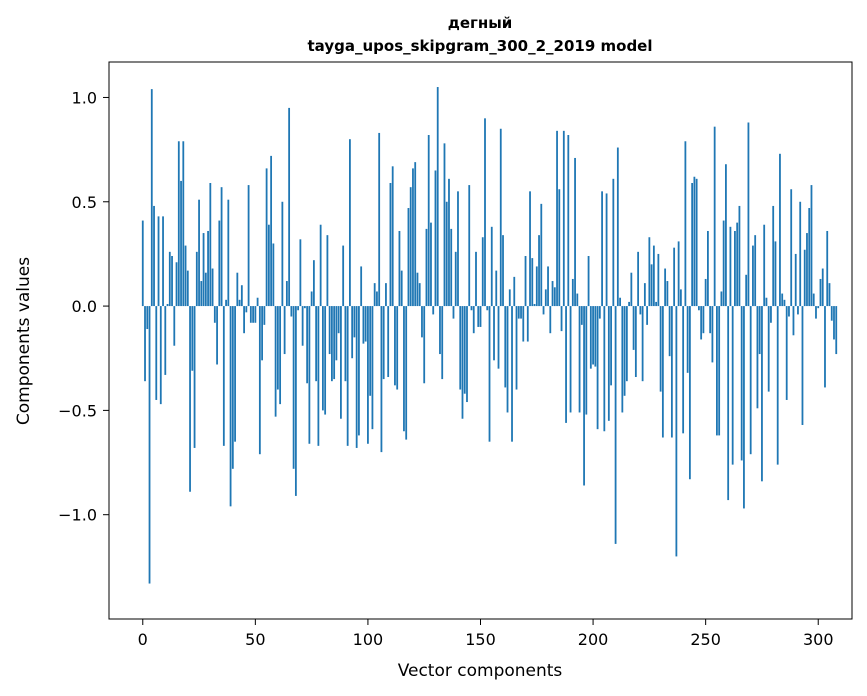 The image size is (867, 696). Describe the element at coordinates (255, 639) in the screenshot. I see `x-tick-label: 50` at that location.